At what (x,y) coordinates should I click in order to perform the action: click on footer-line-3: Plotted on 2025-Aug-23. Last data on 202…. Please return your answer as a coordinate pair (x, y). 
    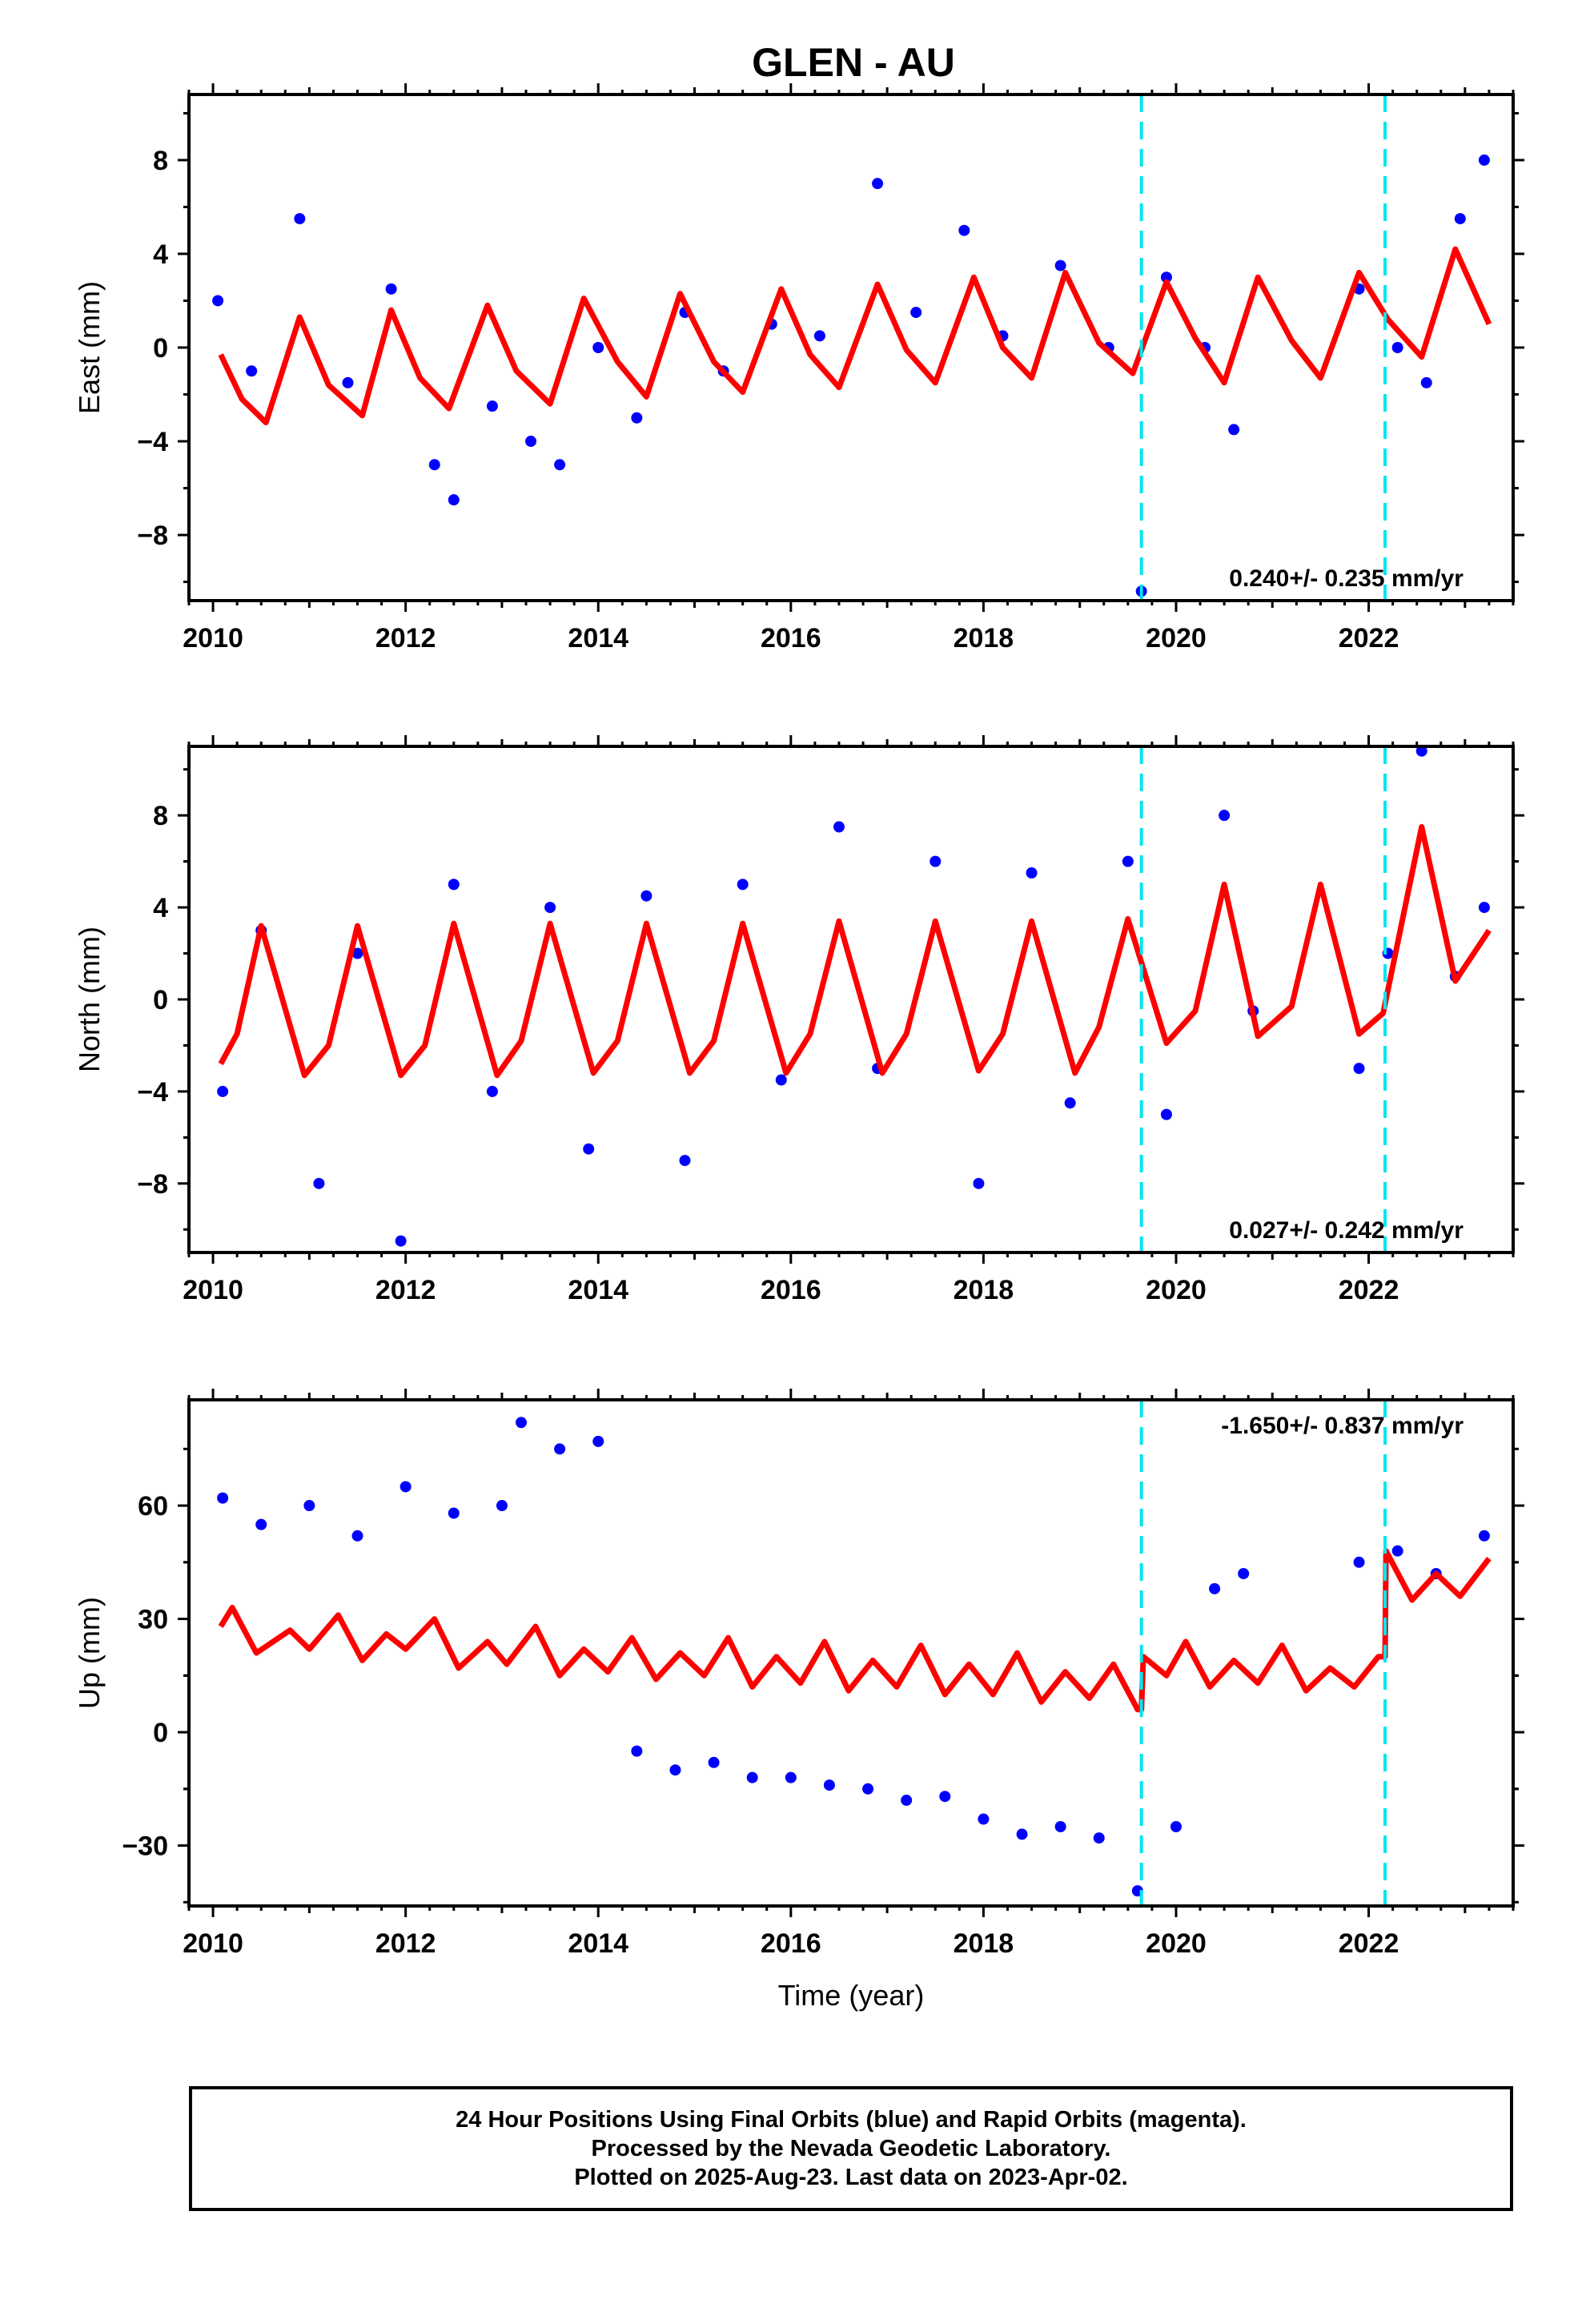
    Looking at the image, I should click on (851, 2177).